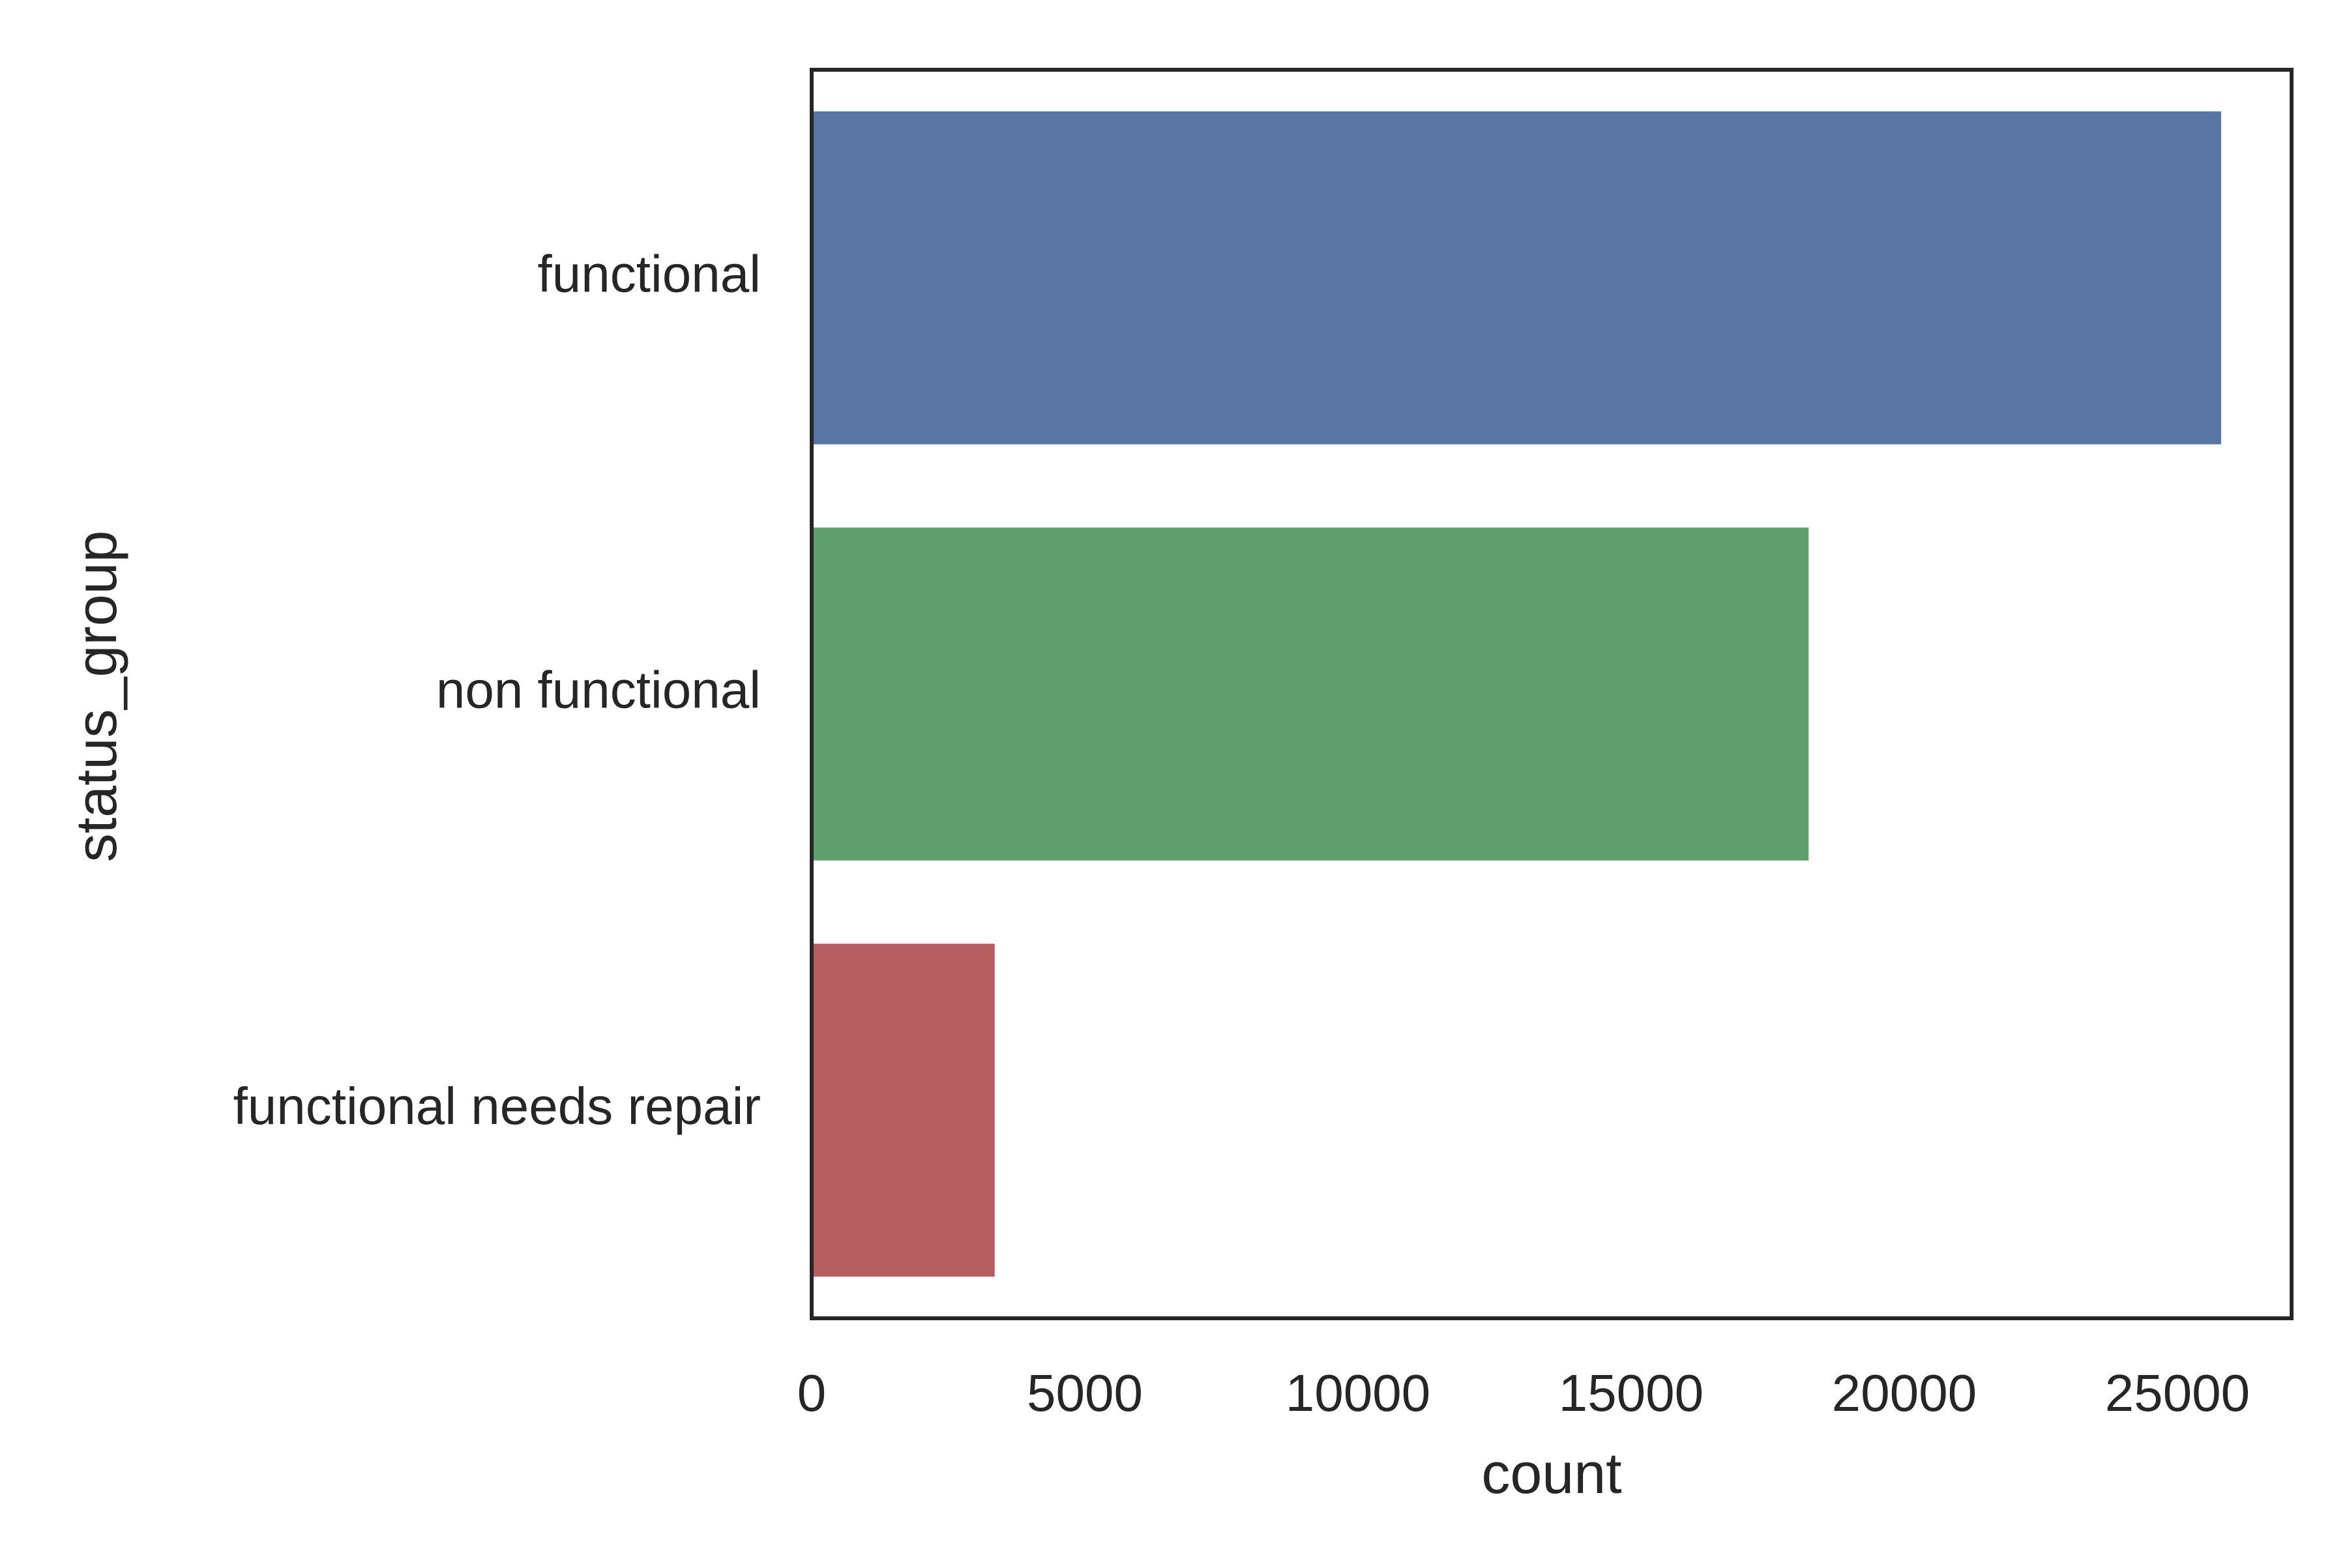 The width and height of the screenshot is (2347, 1568). I want to click on x-tick-labels: 0 5000 10000 15000 20000 25000, so click(1524, 1393).